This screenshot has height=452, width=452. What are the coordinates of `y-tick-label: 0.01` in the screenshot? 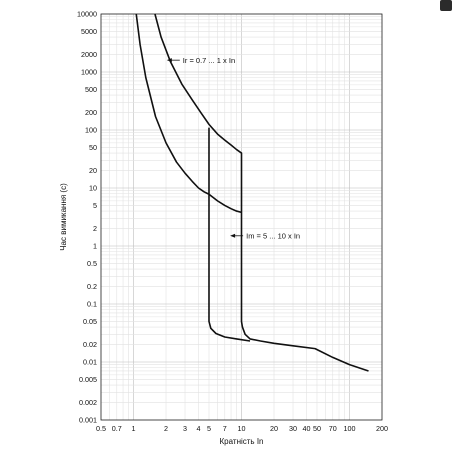 It's located at (90, 362).